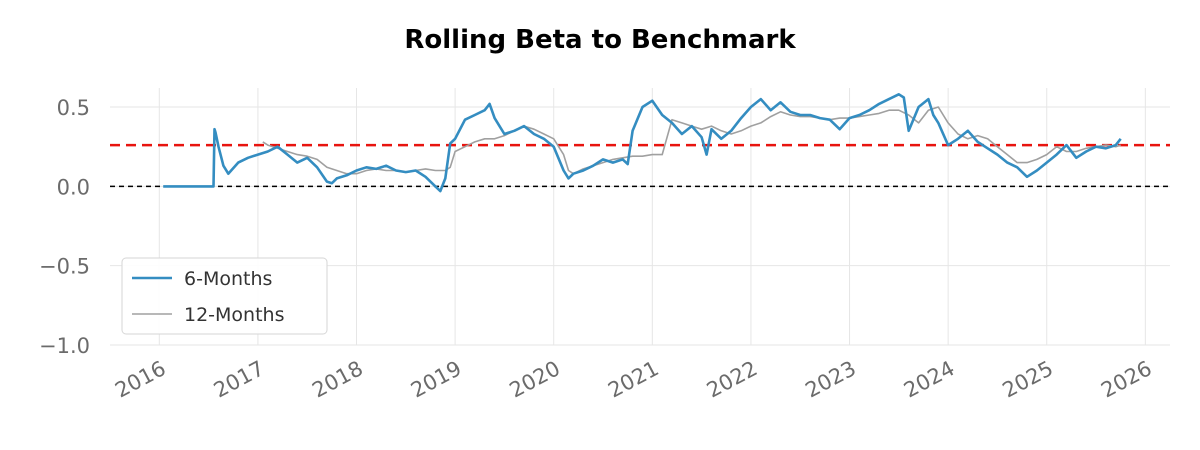  Describe the element at coordinates (436, 379) in the screenshot. I see `x-tick-label: 2019` at that location.